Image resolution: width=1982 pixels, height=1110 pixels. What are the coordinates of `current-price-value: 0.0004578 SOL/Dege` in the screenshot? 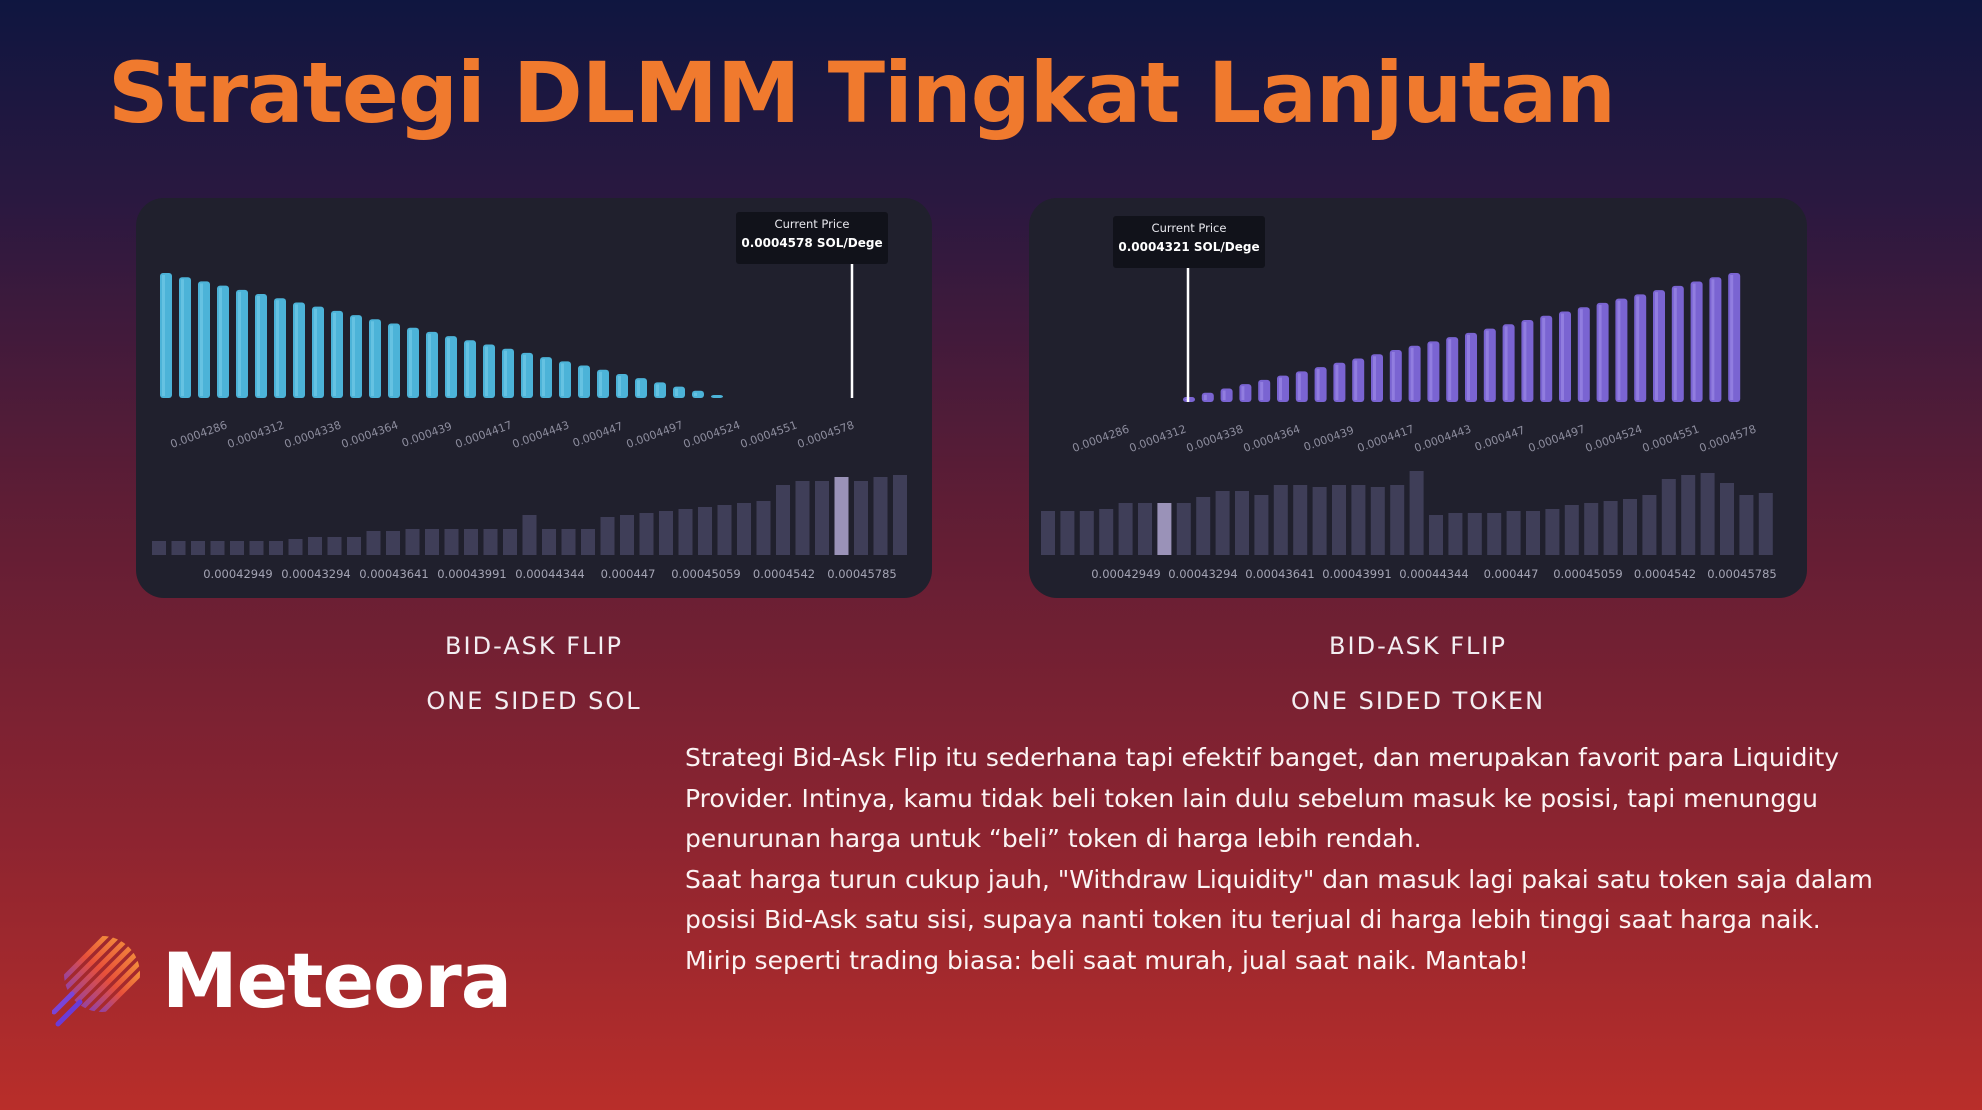 It's located at (811, 243).